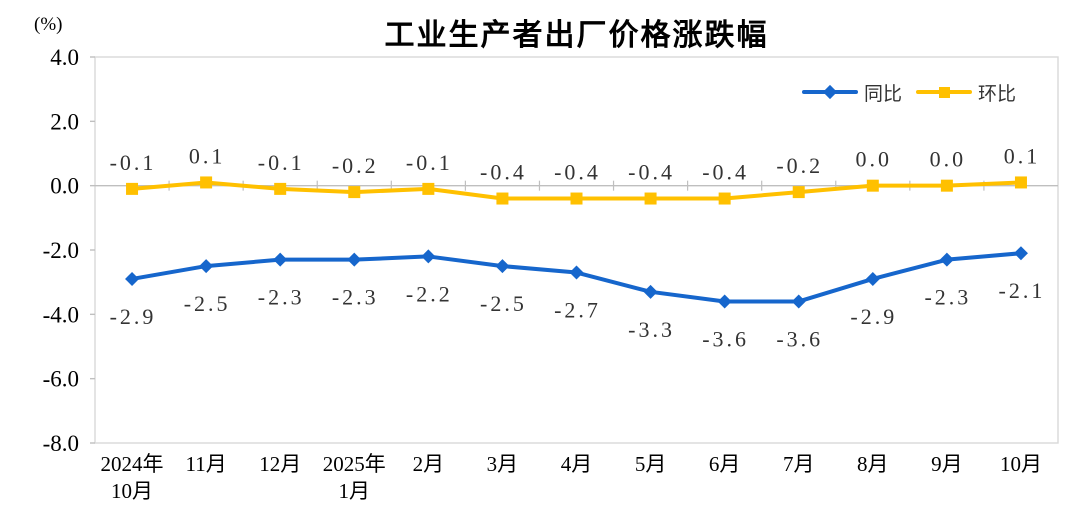 This screenshot has width=1080, height=518. I want to click on x-axis-category-label: 11月, so click(205, 464).